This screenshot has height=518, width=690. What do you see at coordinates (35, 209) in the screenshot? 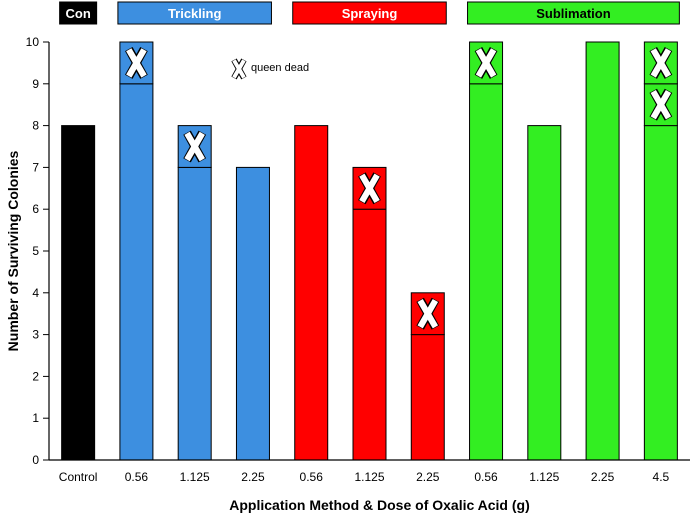
I see `y-tick-label: 6` at bounding box center [35, 209].